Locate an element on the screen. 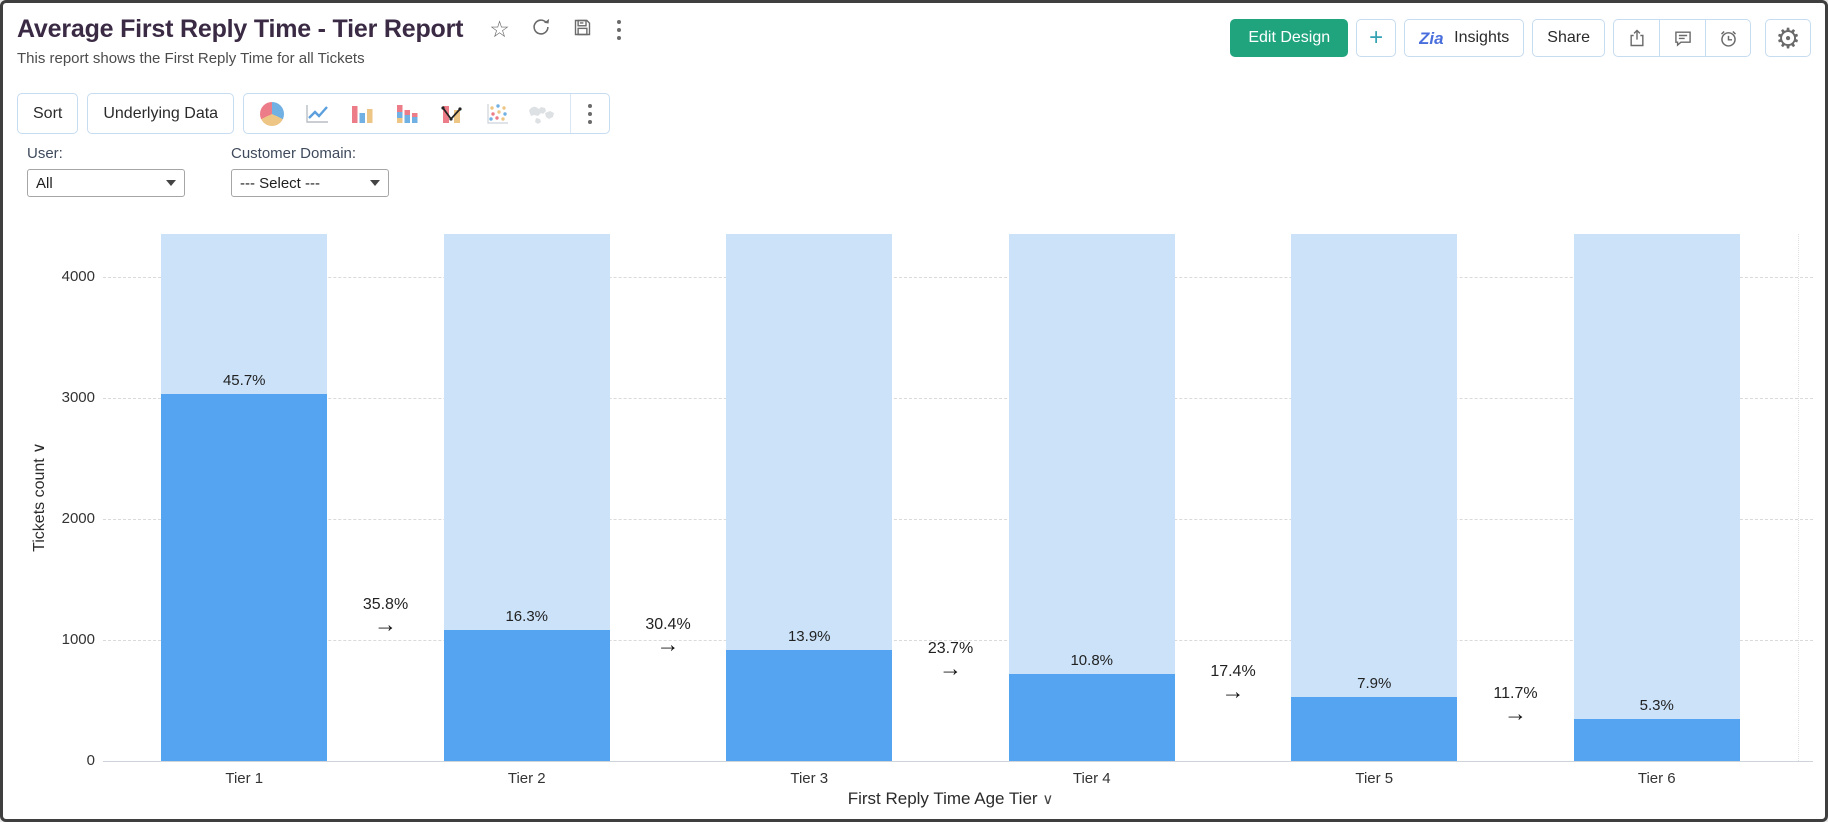  map-chart-icon is located at coordinates (542, 114).